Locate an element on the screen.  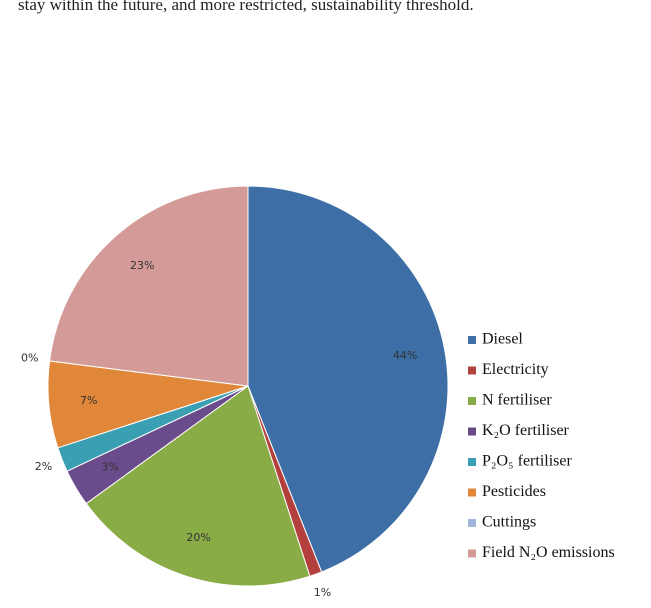
value-label: 23% is located at coordinates (142, 265).